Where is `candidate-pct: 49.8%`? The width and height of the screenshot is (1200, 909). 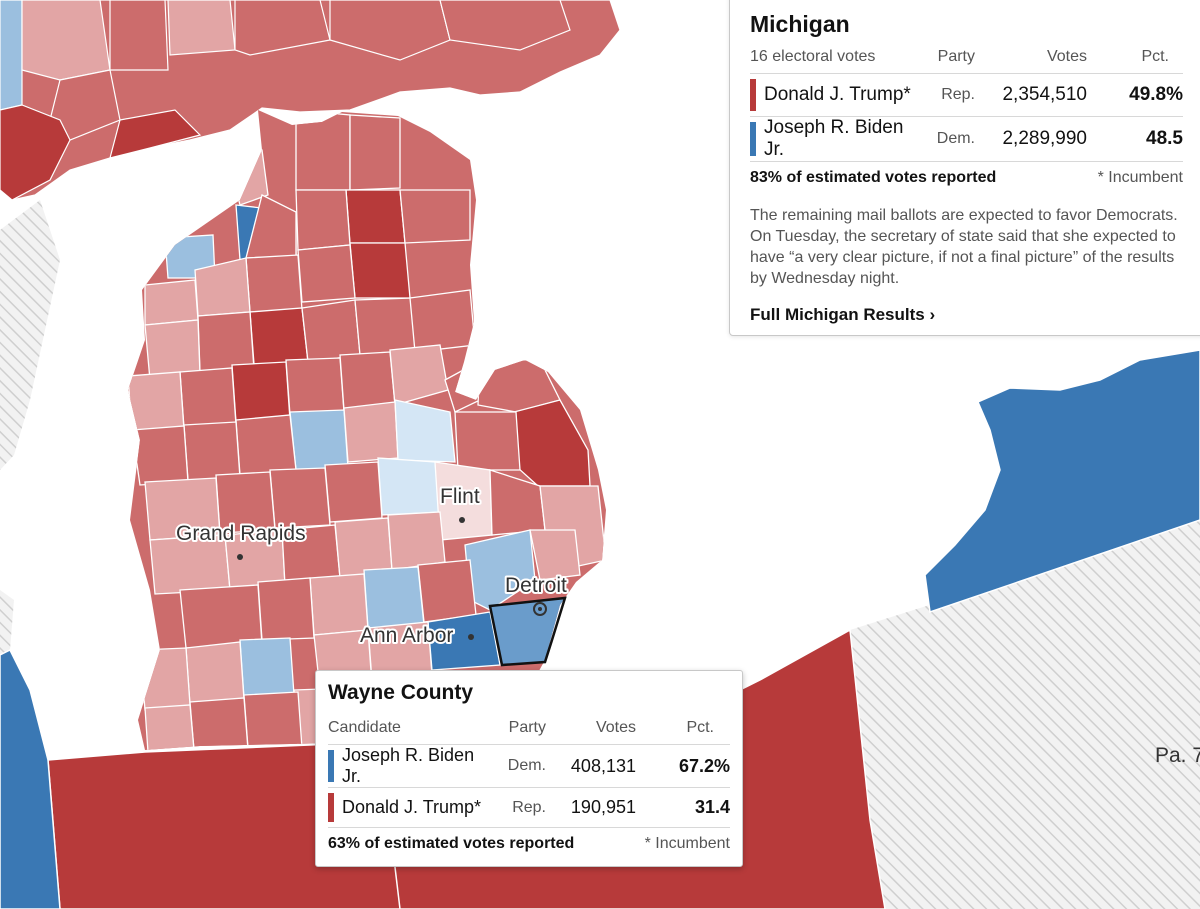 candidate-pct: 49.8% is located at coordinates (1135, 95).